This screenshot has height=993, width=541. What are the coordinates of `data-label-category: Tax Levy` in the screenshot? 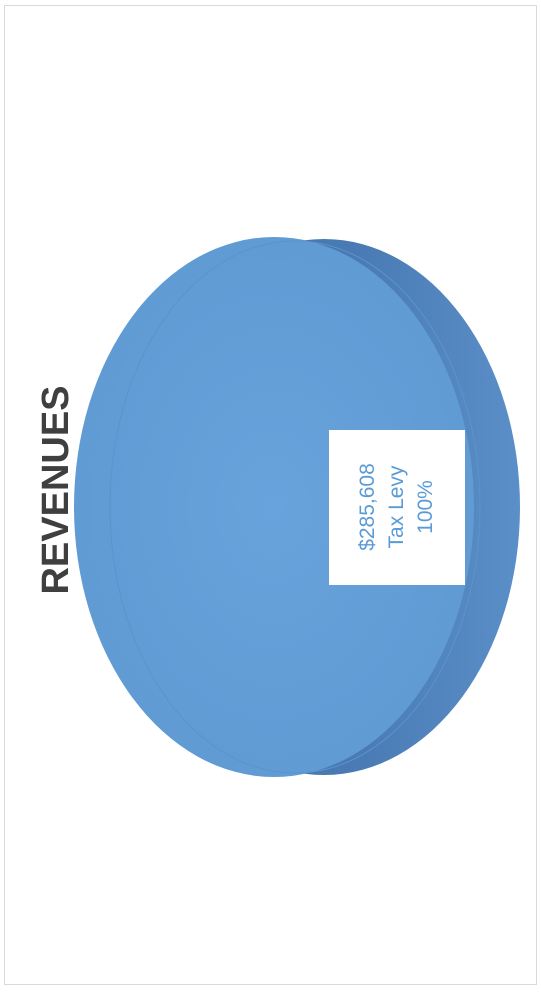 It's located at (396, 506).